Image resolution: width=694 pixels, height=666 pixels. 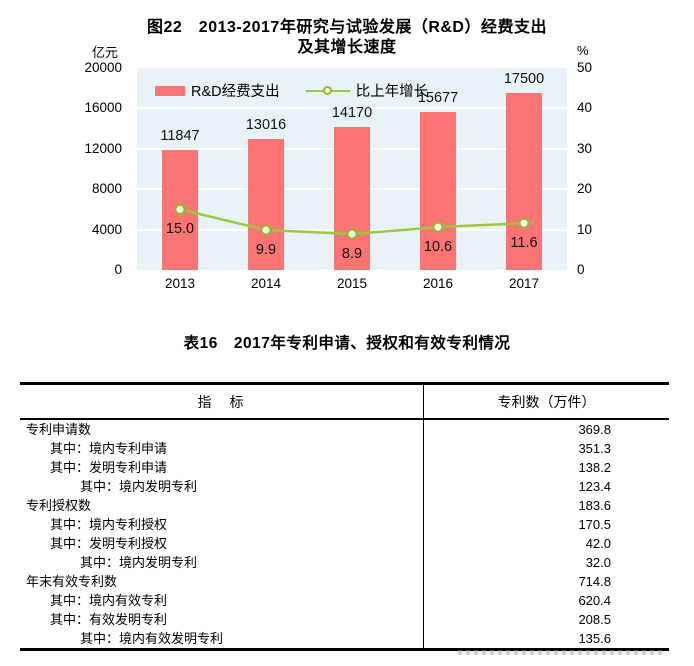 I want to click on figure-title-line1: 图22 2013-2017年研究与试验发展（R&D）经费支出, so click(x=347, y=27).